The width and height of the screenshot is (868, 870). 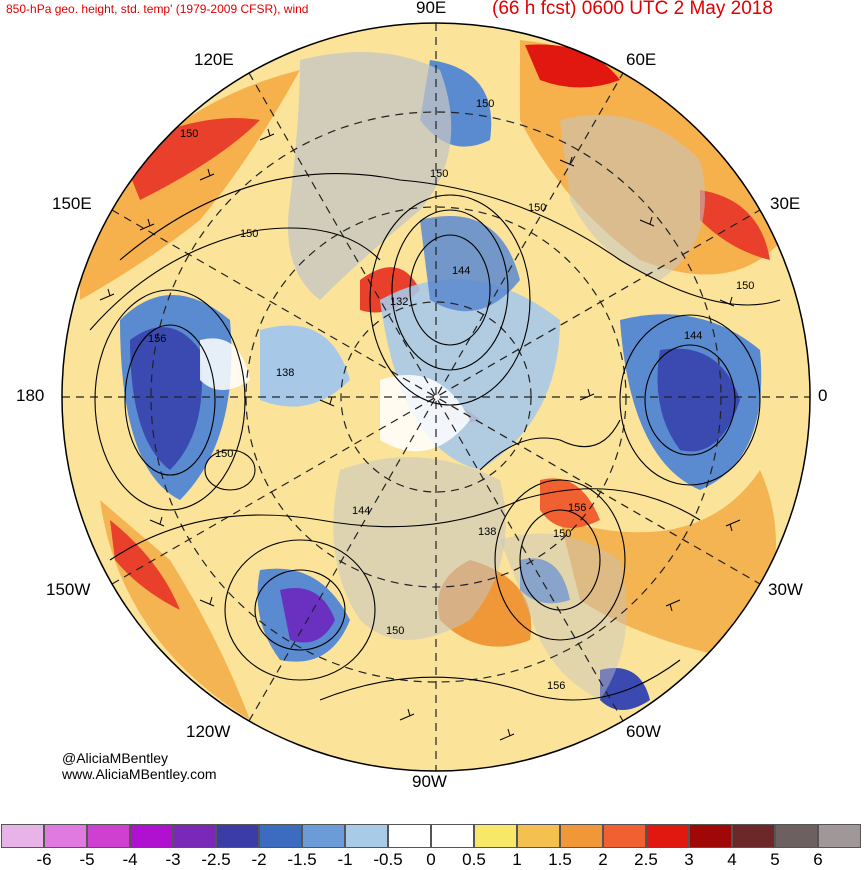 I want to click on colorbar-tick-label: -2.5, so click(x=216, y=859).